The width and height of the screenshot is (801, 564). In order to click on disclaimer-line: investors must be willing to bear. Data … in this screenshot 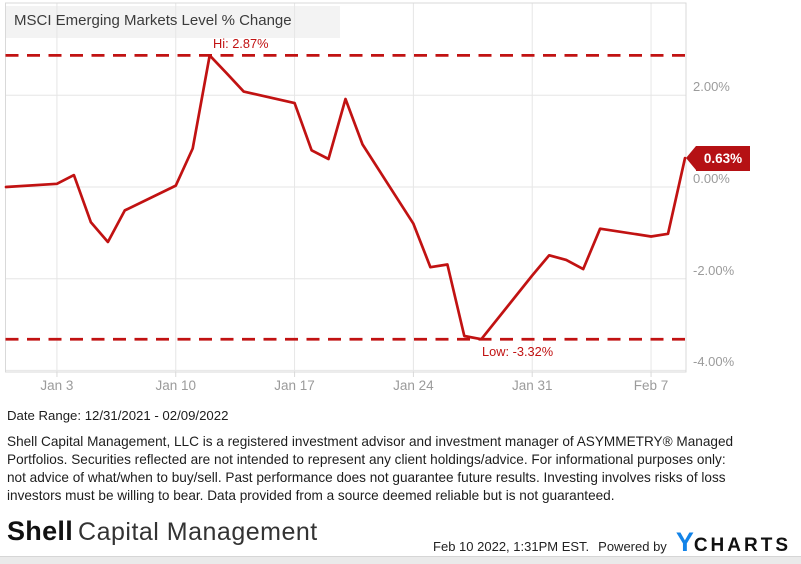, I will do `click(311, 495)`.